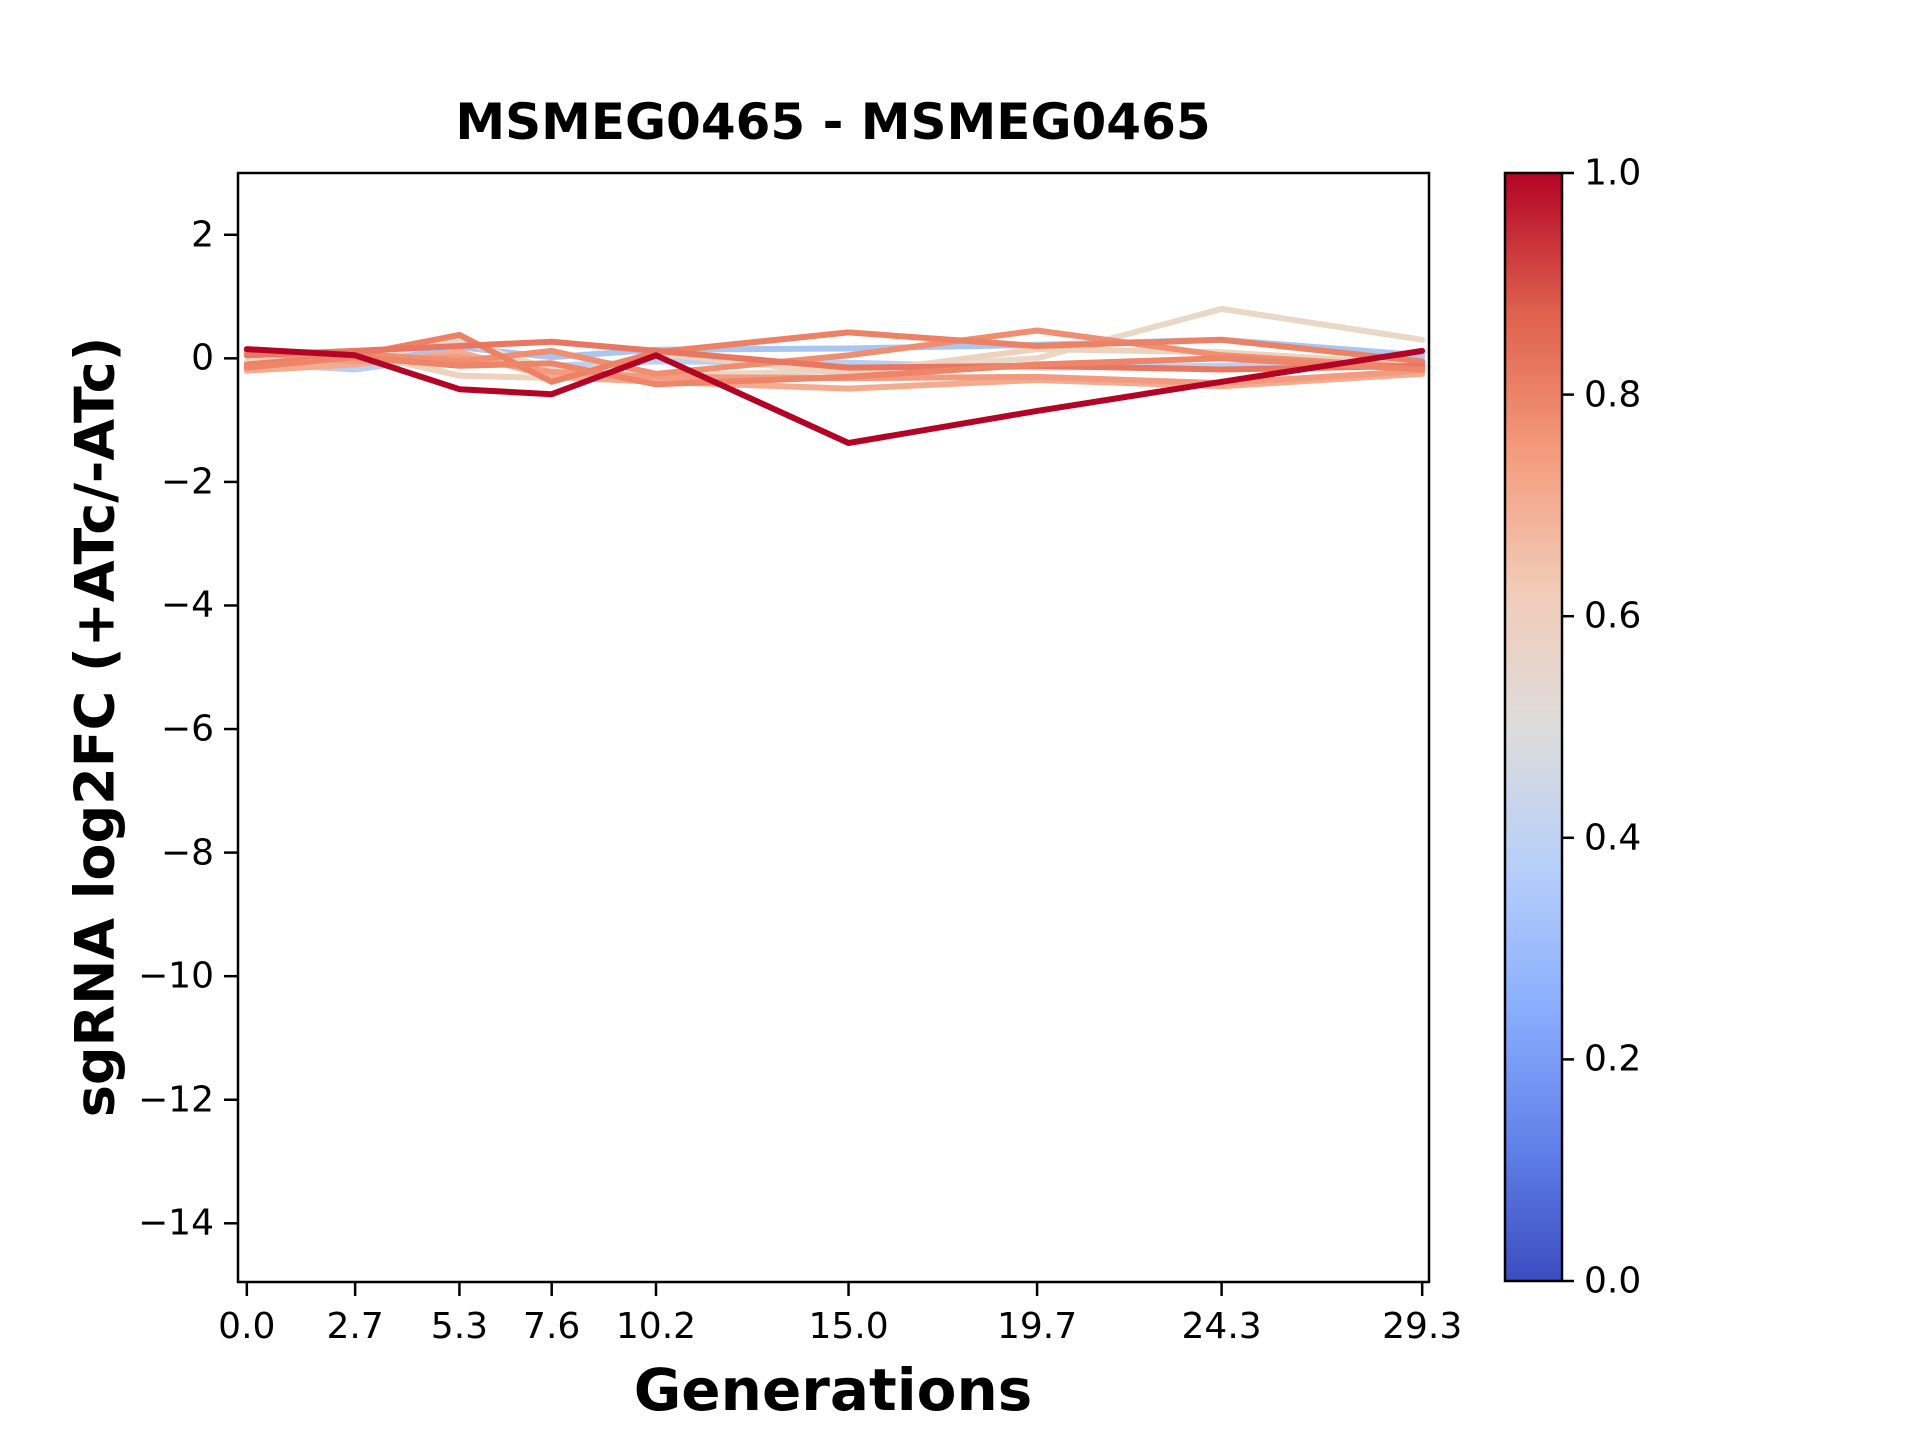 The width and height of the screenshot is (1920, 1440). I want to click on x-tick-label: 7.6, so click(552, 1326).